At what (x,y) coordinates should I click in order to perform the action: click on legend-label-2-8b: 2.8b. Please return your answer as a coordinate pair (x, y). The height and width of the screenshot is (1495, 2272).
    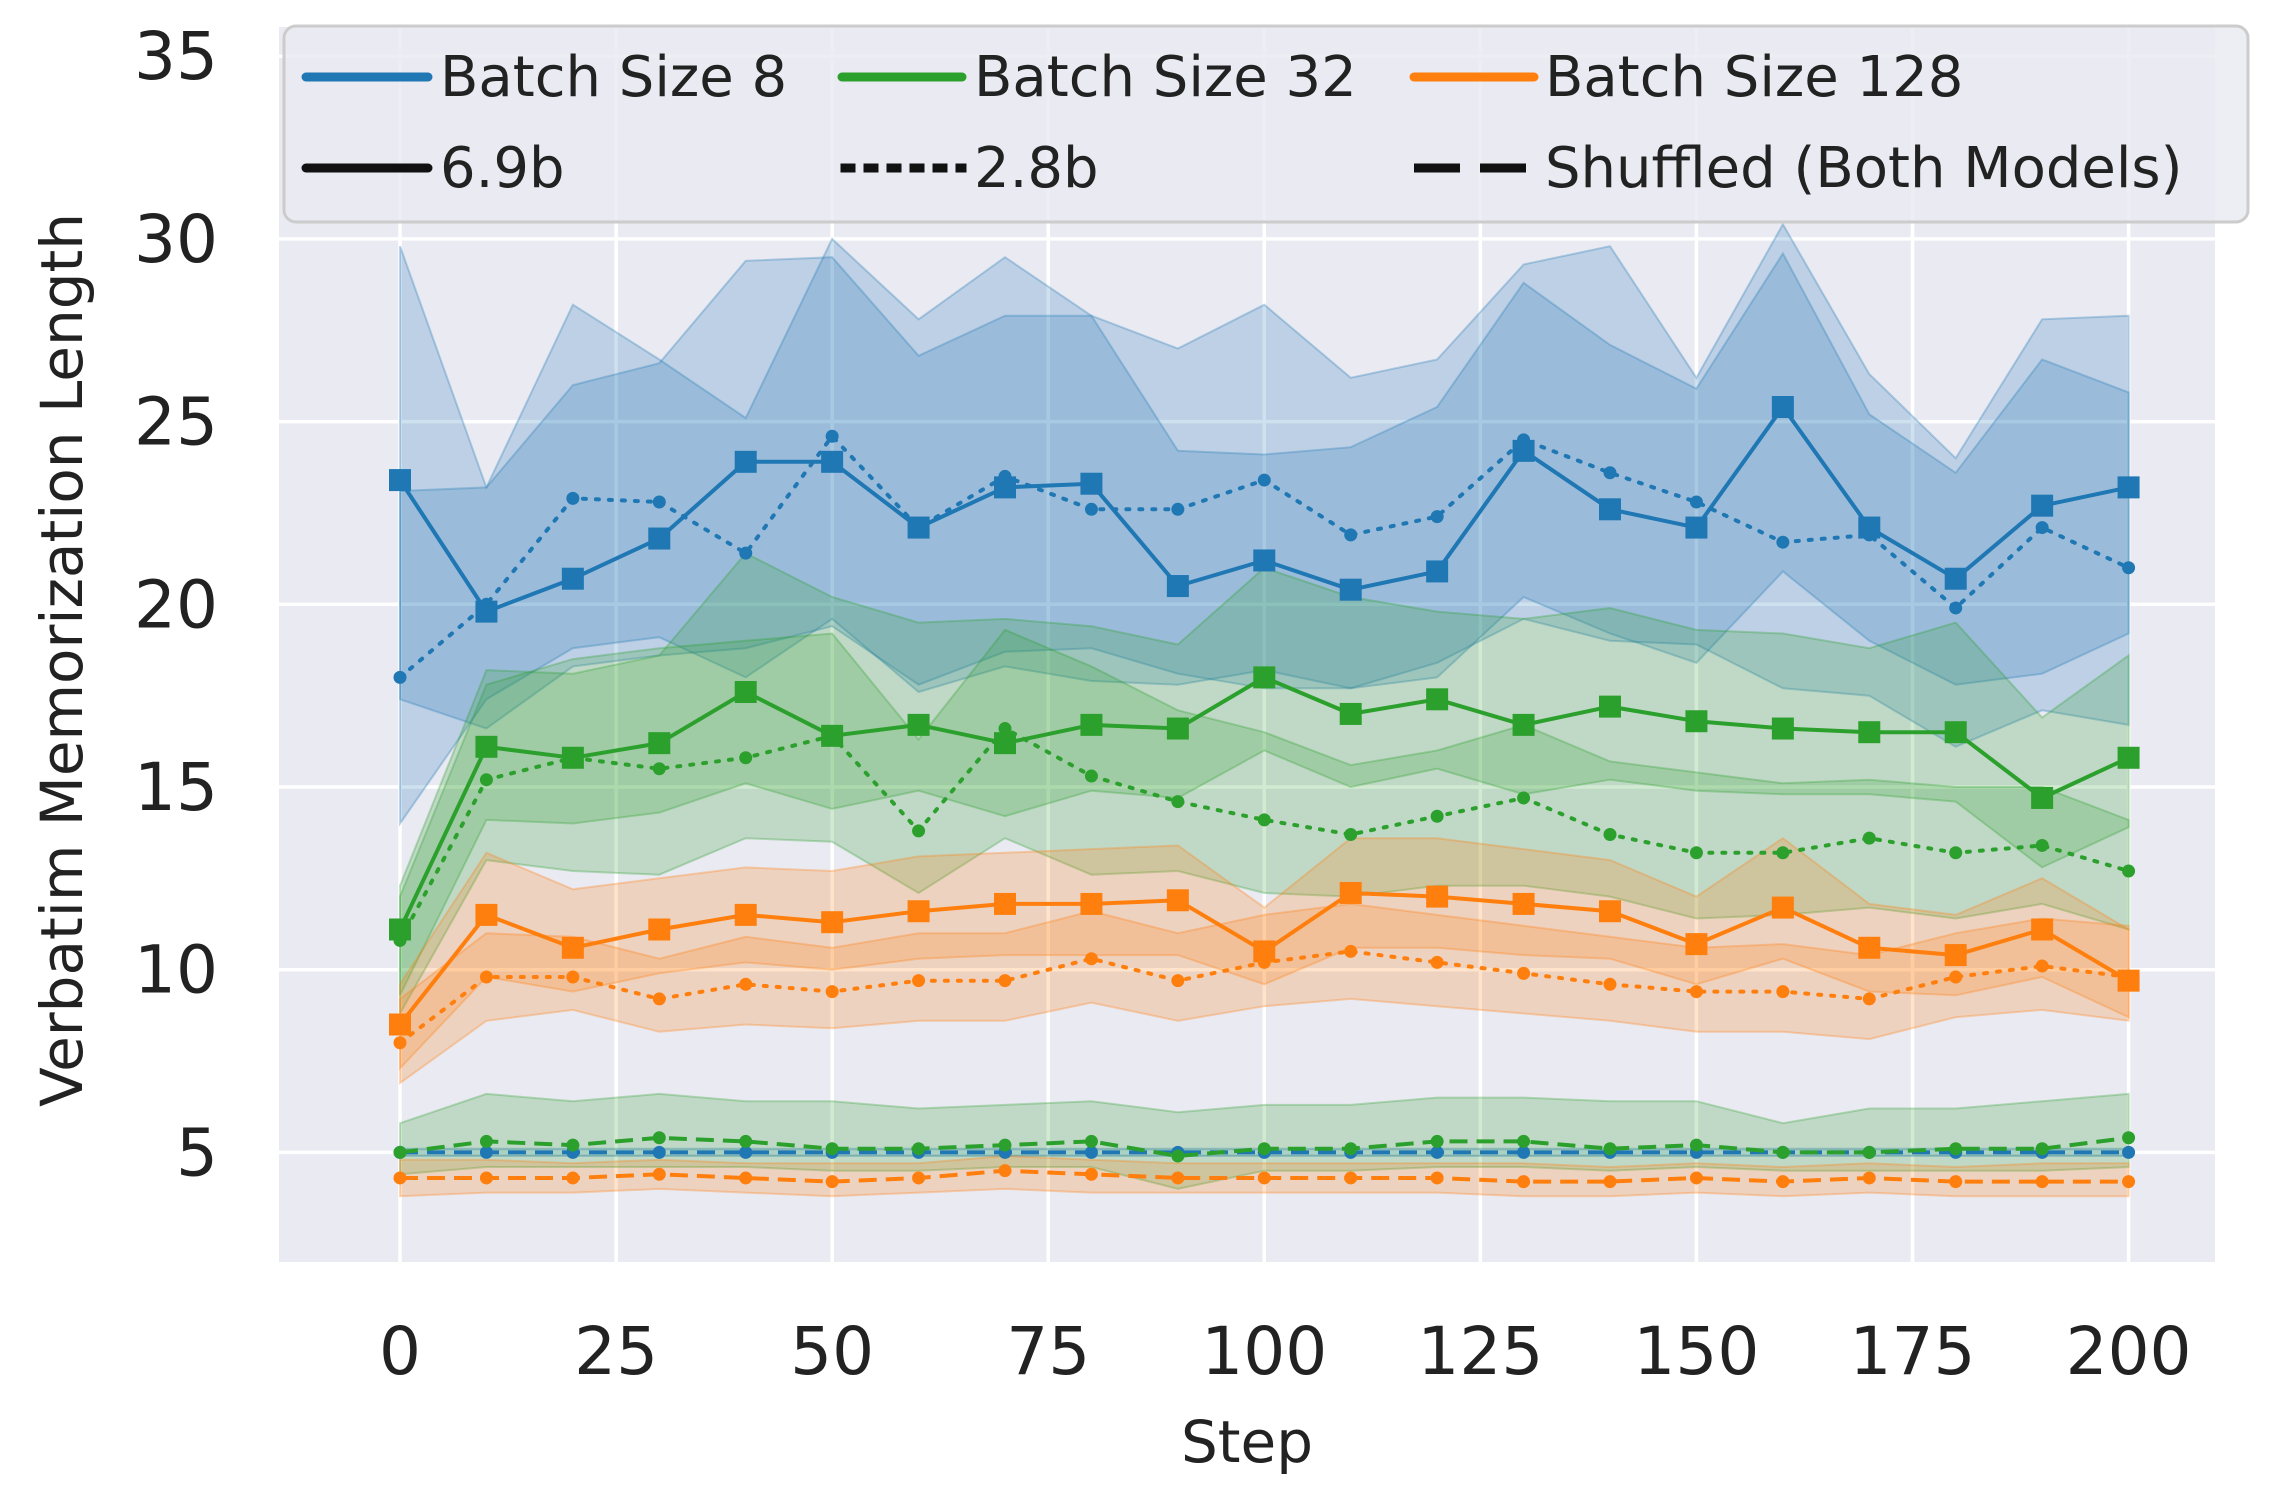
    Looking at the image, I should click on (1036, 168).